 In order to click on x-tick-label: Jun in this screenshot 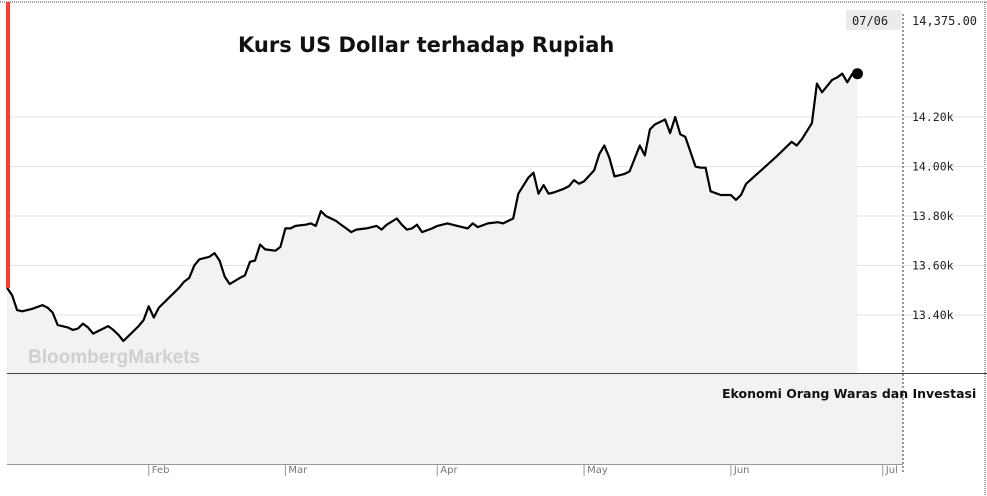, I will do `click(741, 470)`.